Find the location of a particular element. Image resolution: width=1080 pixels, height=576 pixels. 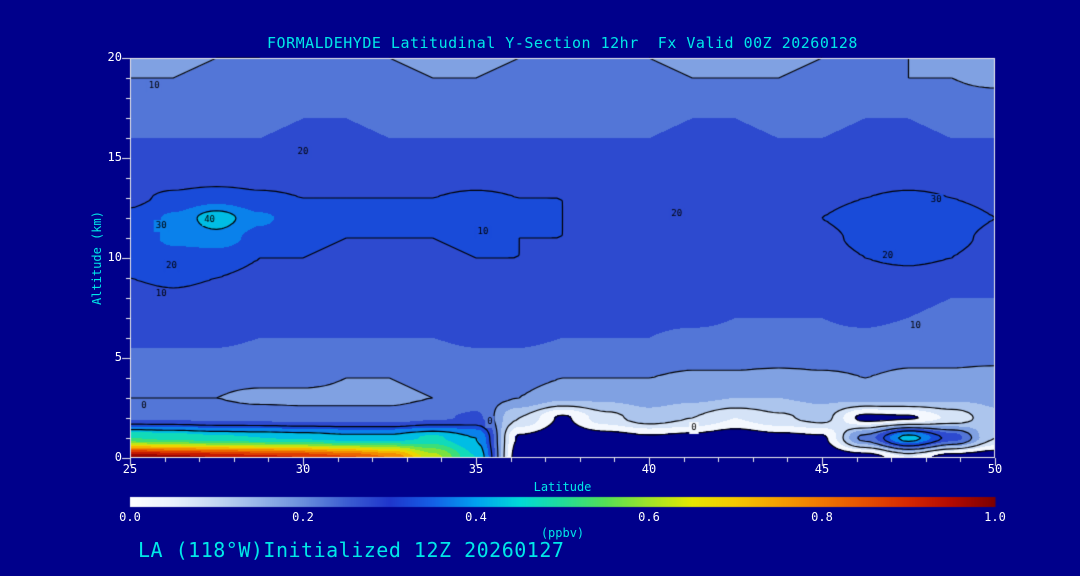

x-tick-label: 30 is located at coordinates (303, 469).